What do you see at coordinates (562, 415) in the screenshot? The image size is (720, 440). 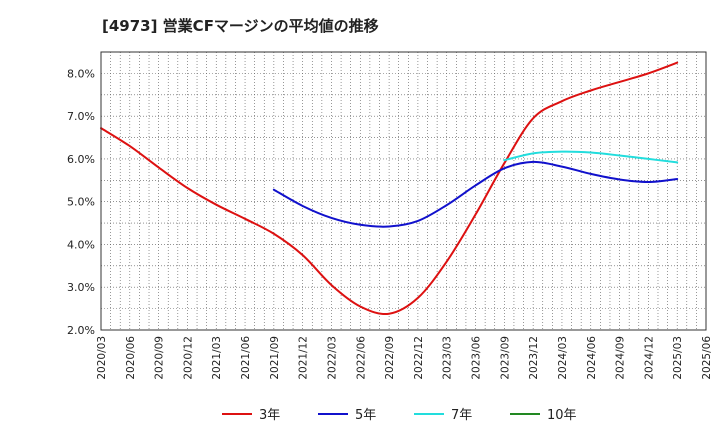 I see `legend-label: 10年` at bounding box center [562, 415].